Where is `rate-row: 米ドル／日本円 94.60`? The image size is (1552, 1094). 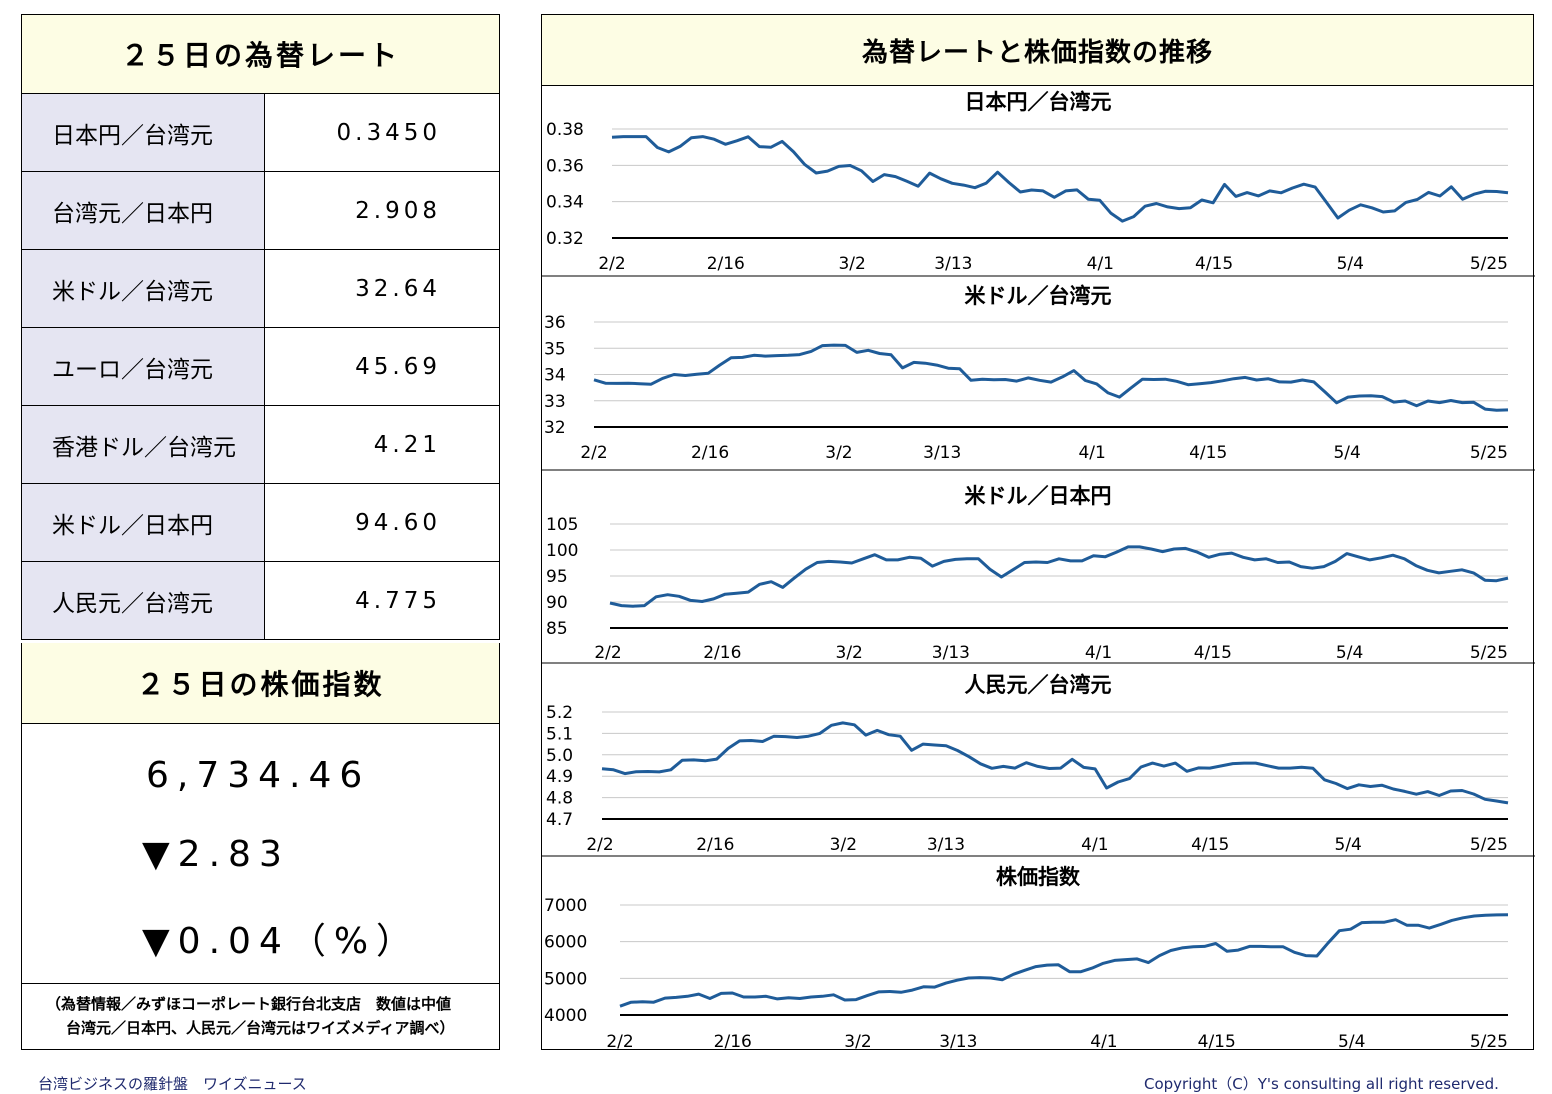 rate-row: 米ドル／日本円 94.60 is located at coordinates (260, 522).